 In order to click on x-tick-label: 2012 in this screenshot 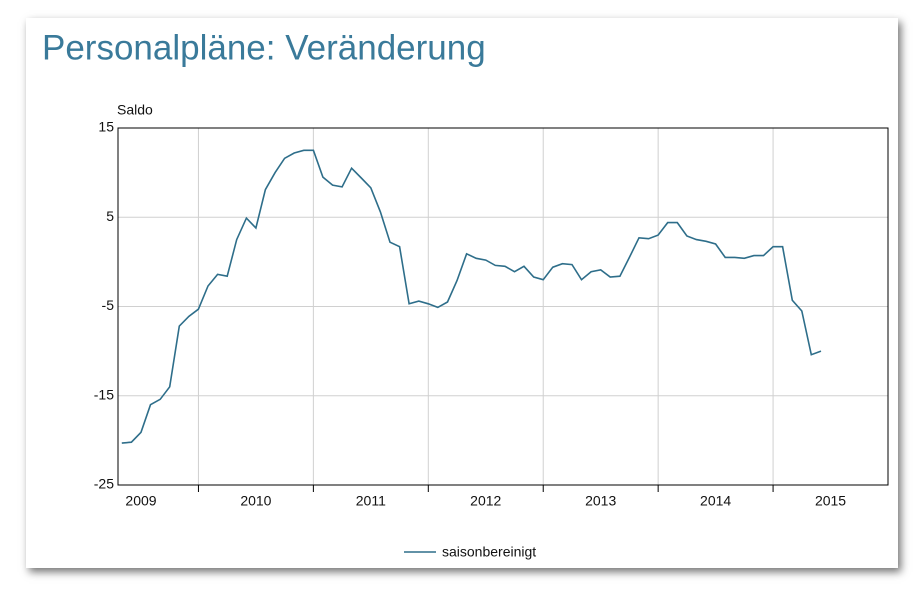, I will do `click(485, 501)`.